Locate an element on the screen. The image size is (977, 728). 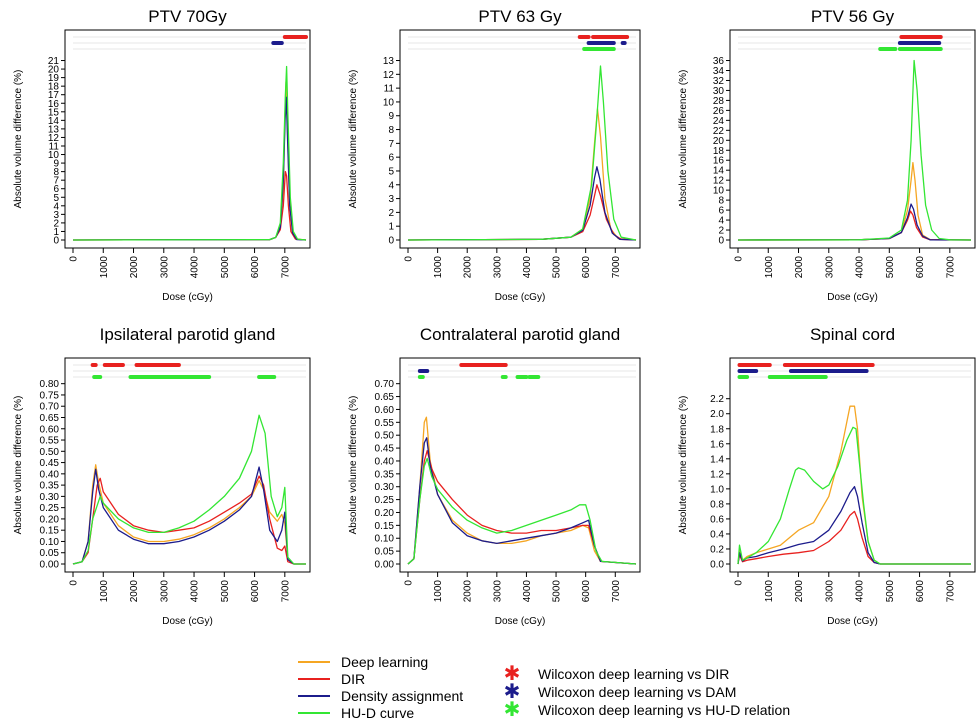
legend-marker-label: Wilcoxon deep learning vs DIR is located at coordinates (633, 674).